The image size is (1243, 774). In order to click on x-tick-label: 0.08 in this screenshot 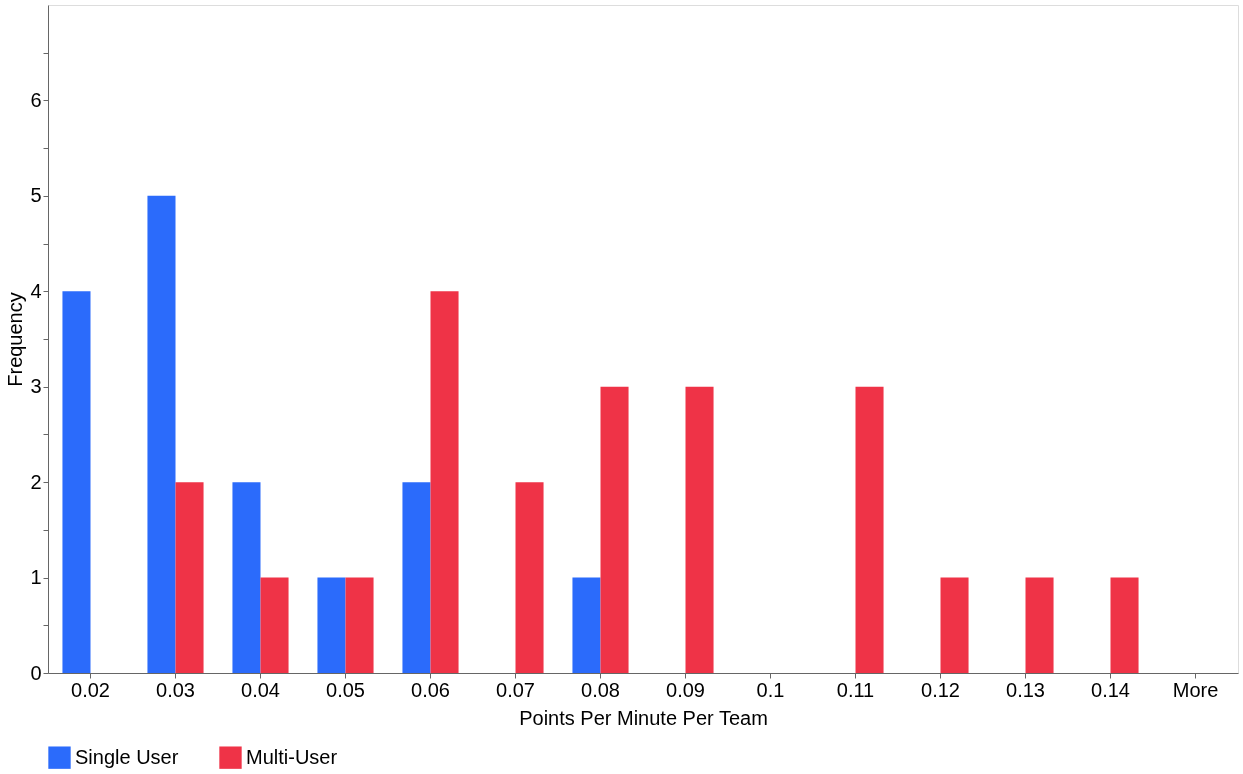, I will do `click(600, 689)`.